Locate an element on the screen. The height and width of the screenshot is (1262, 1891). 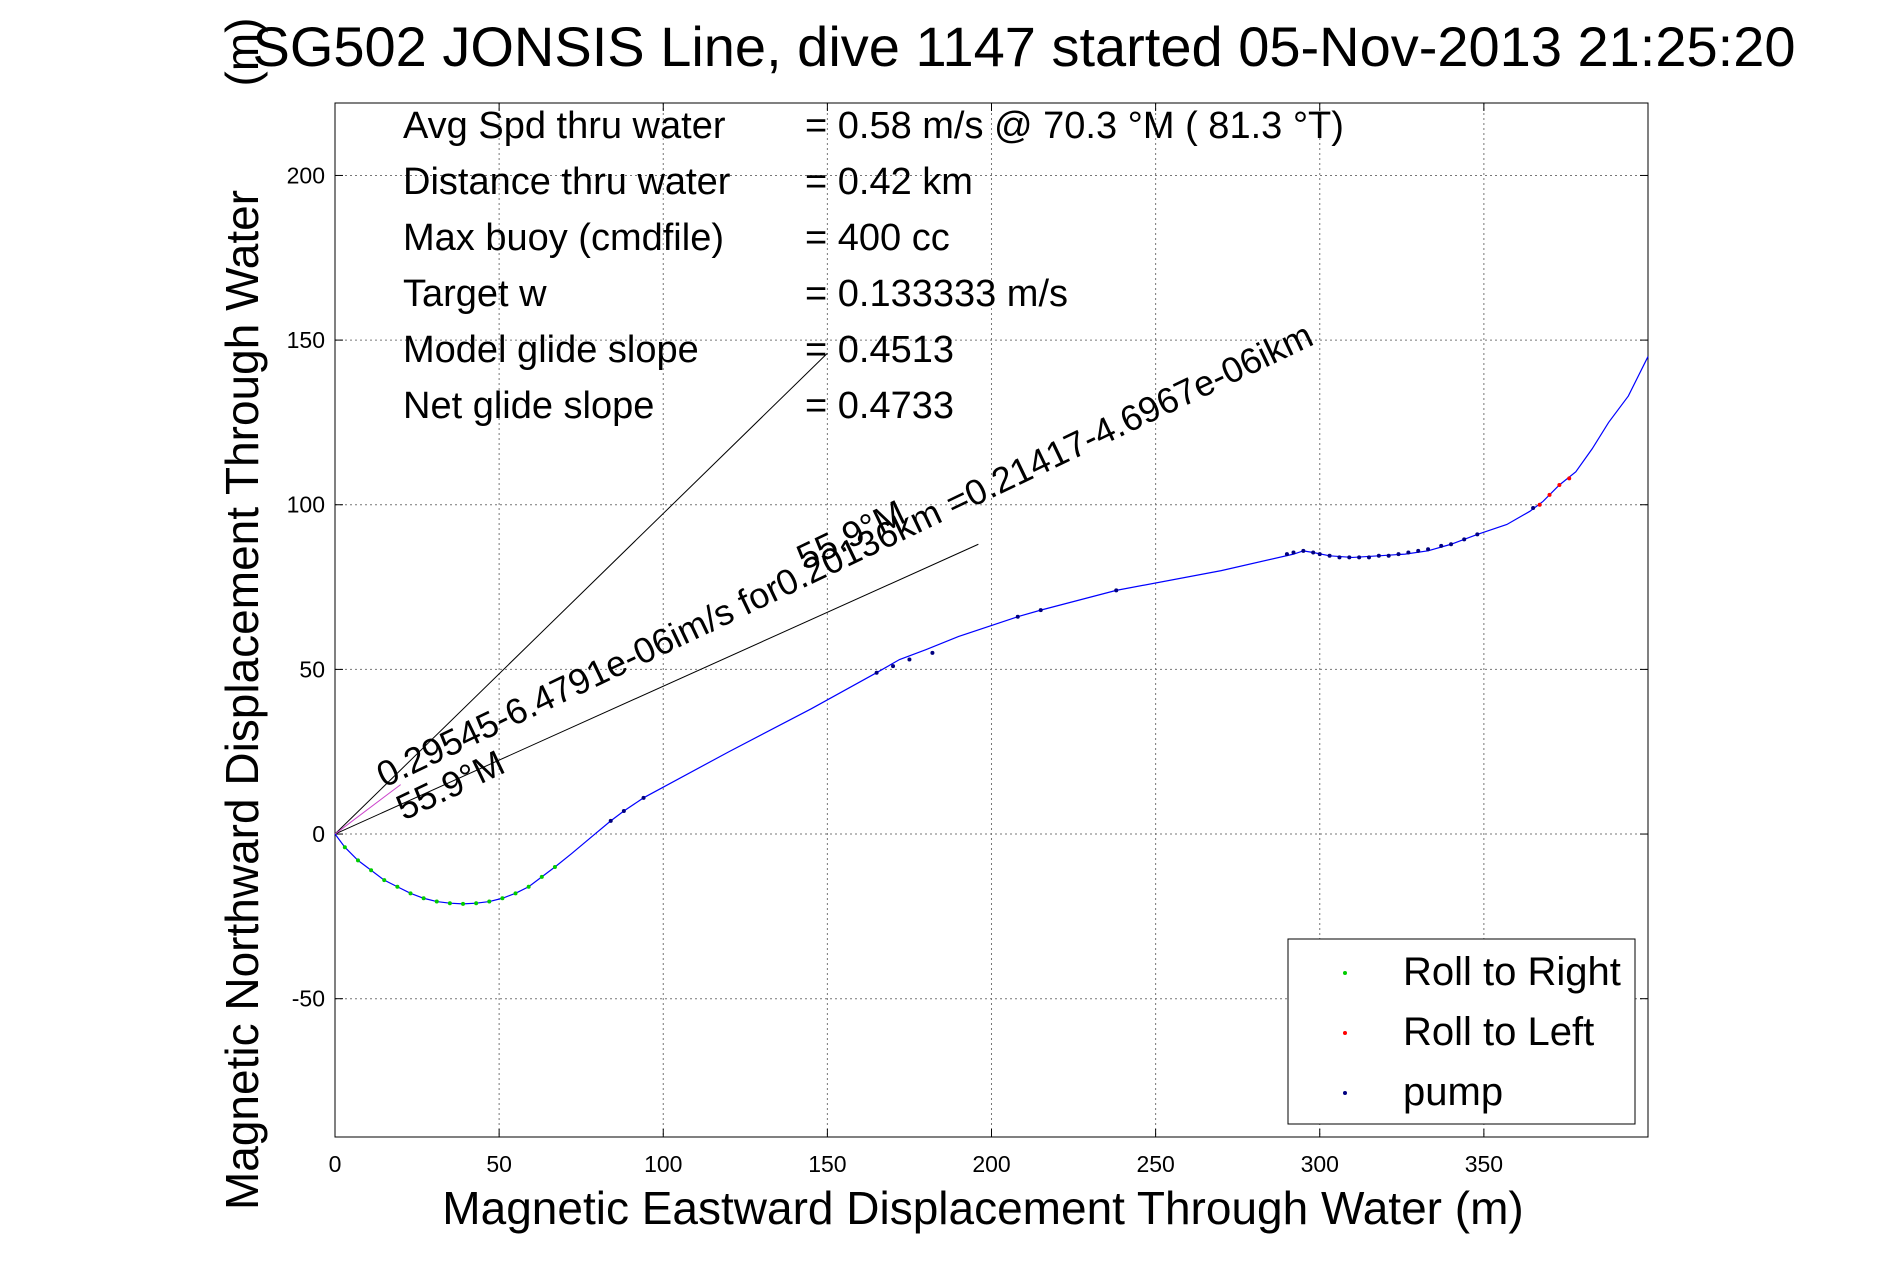
ylabel-overflow: (m) is located at coordinates (242, 52).